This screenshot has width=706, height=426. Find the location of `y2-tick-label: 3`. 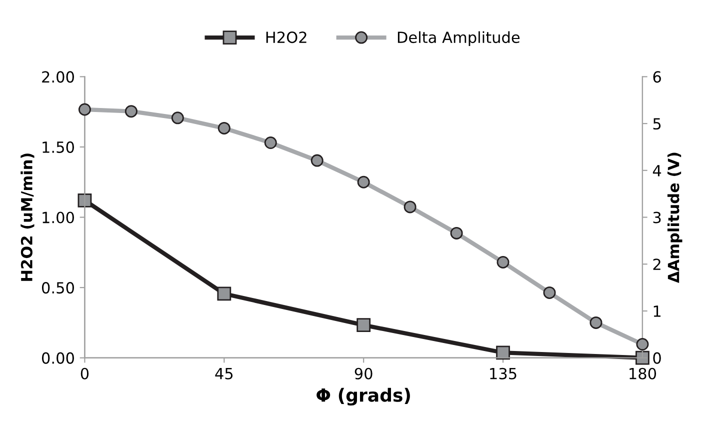

y2-tick-label: 3 is located at coordinates (657, 218).